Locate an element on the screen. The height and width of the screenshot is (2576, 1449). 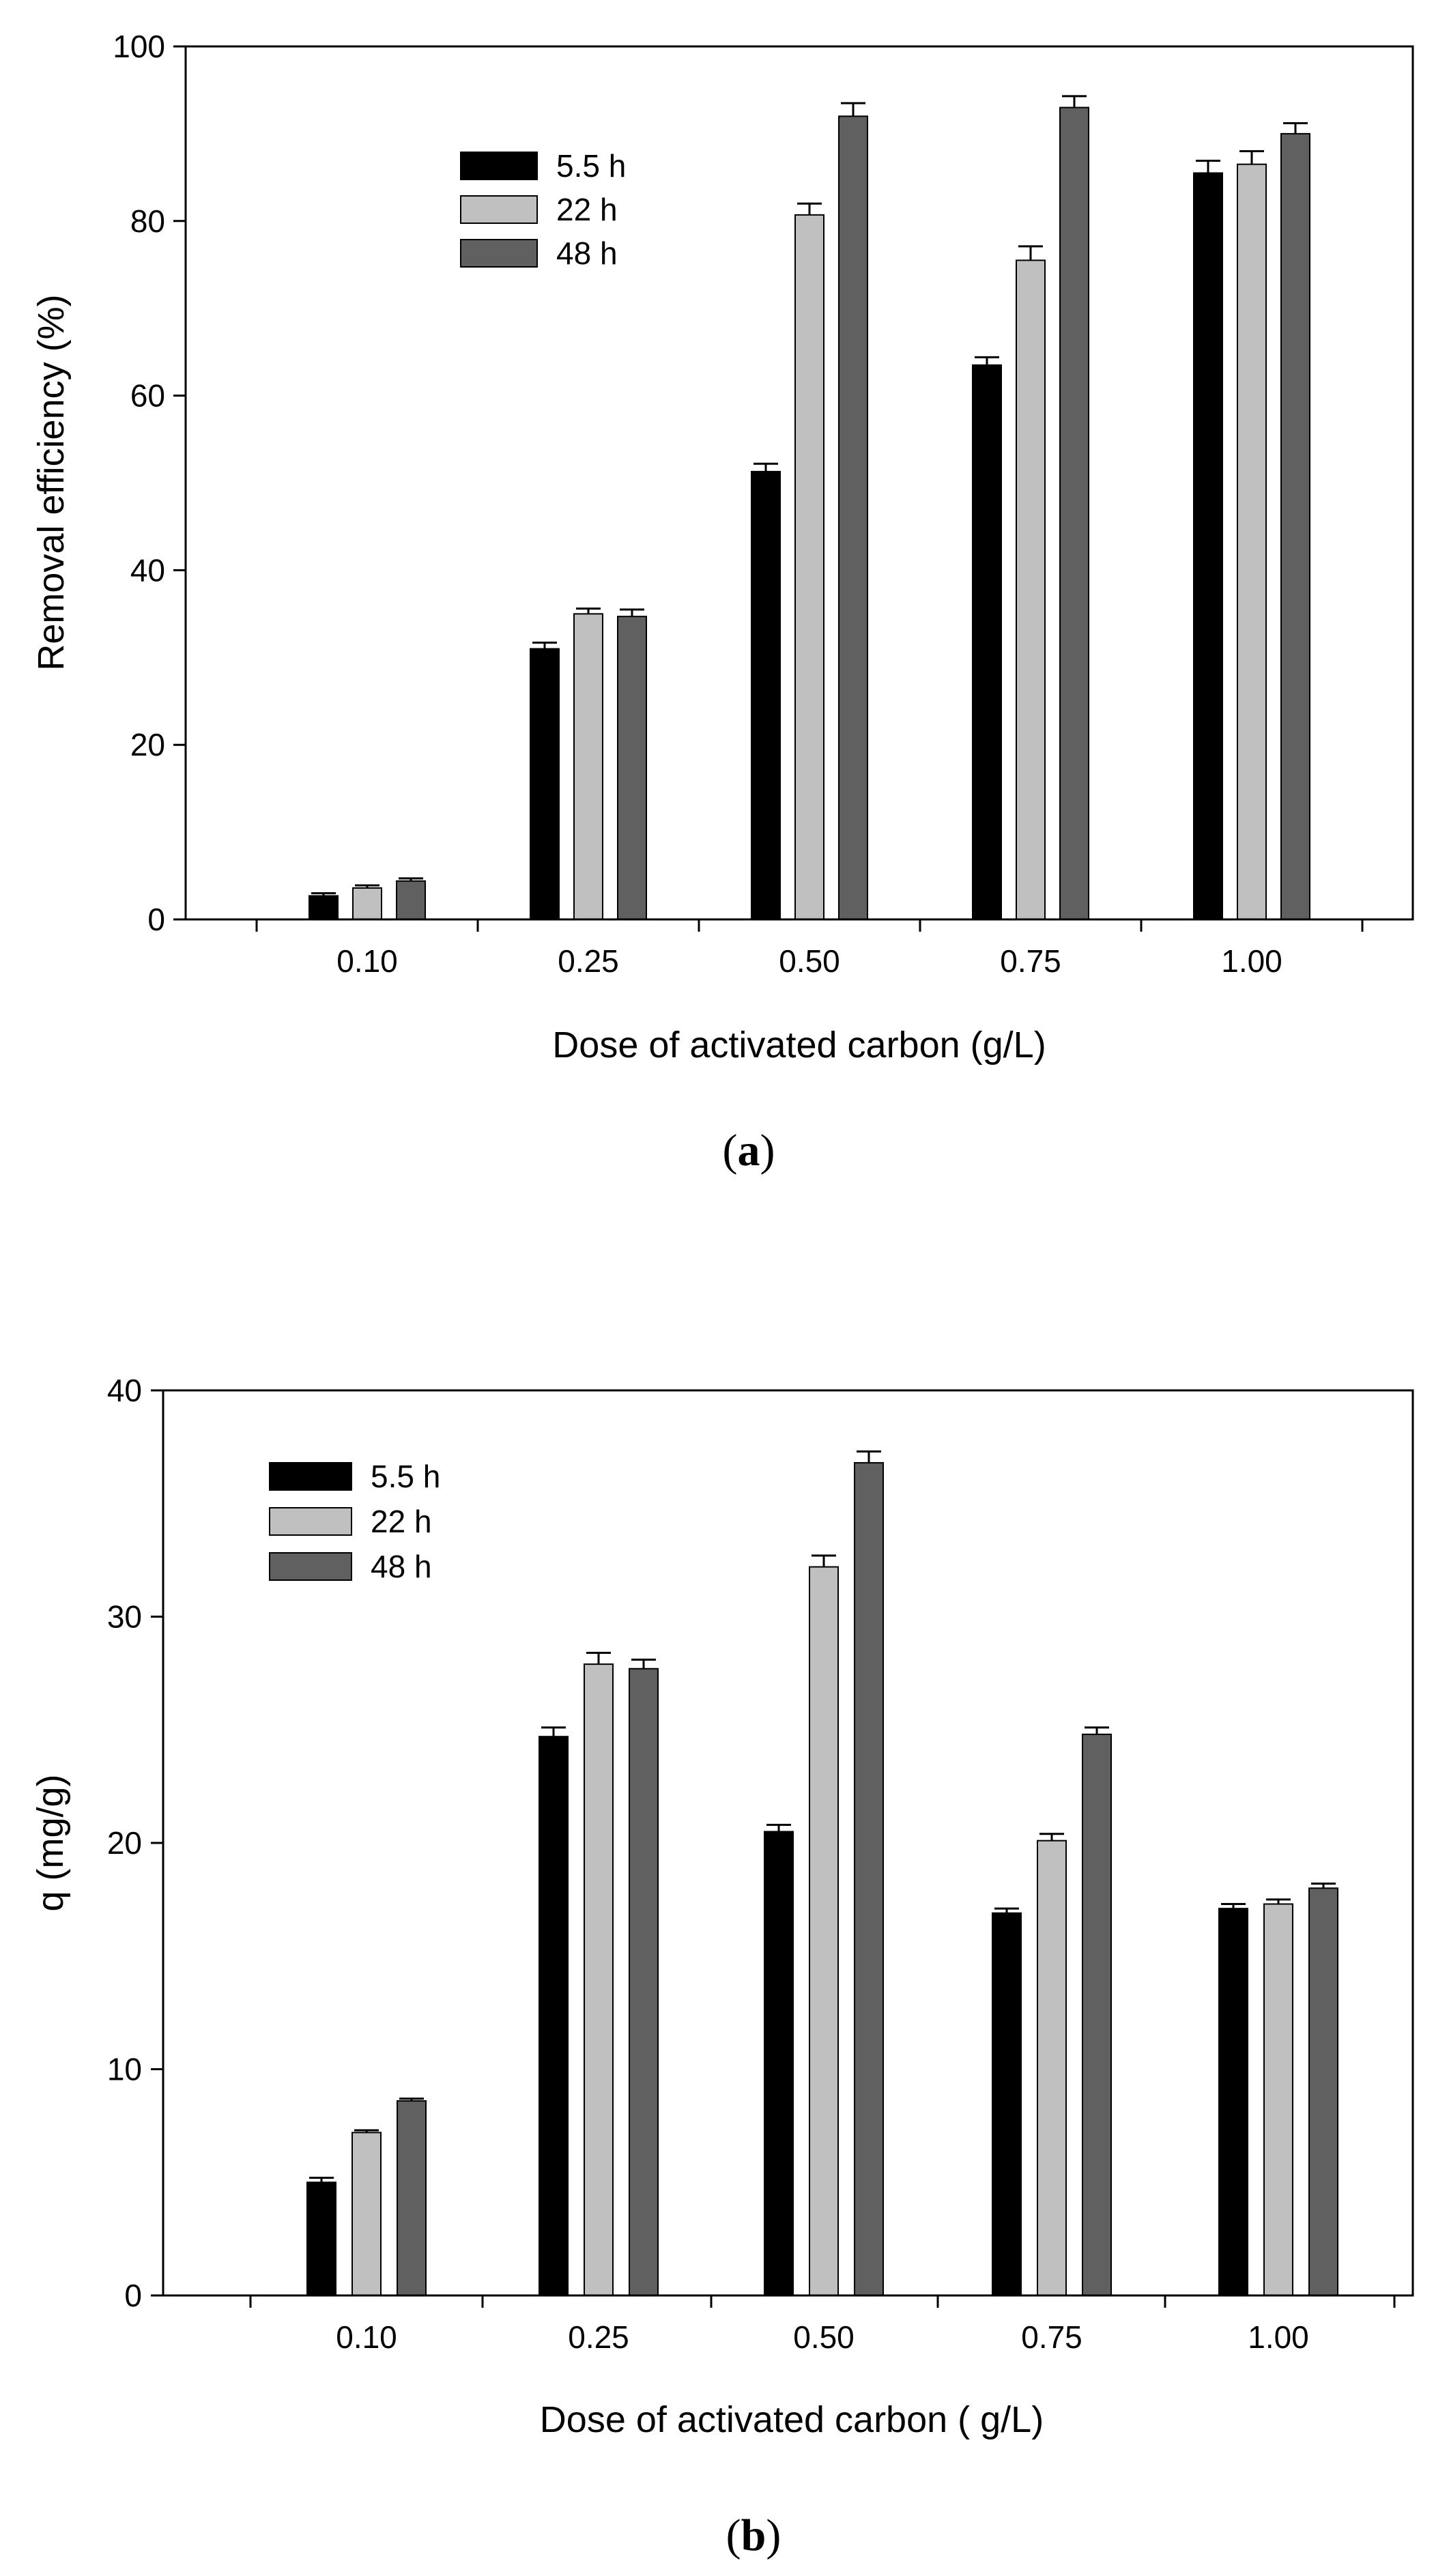
x-axis: 0.10 0.25 0.50 0.75 1.00 is located at coordinates (822, 2325).